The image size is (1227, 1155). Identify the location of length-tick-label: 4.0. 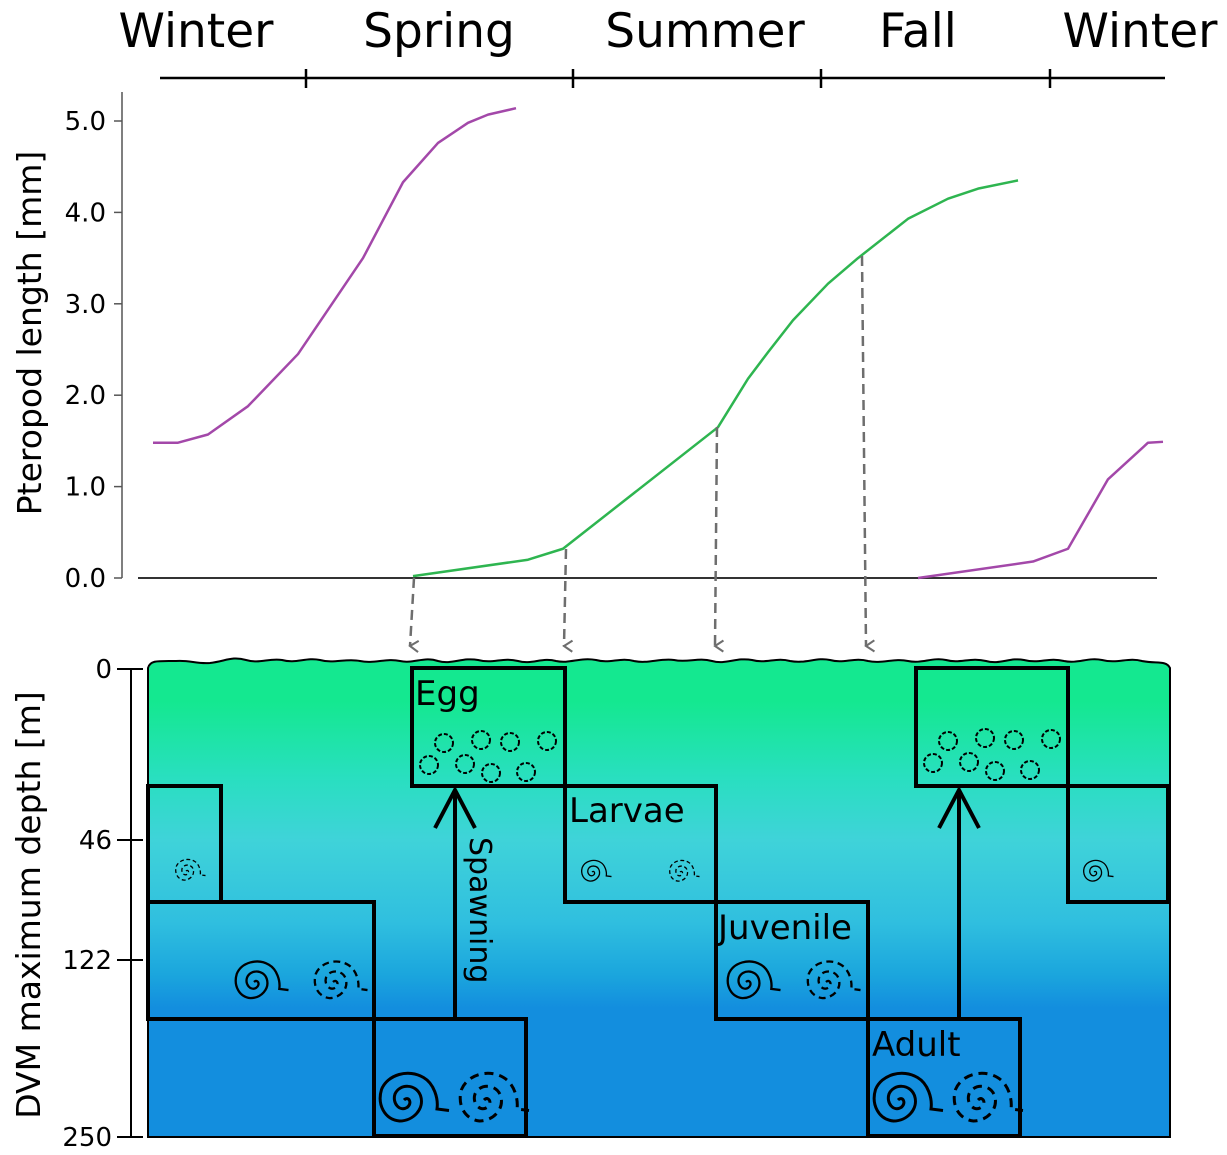
(85, 213).